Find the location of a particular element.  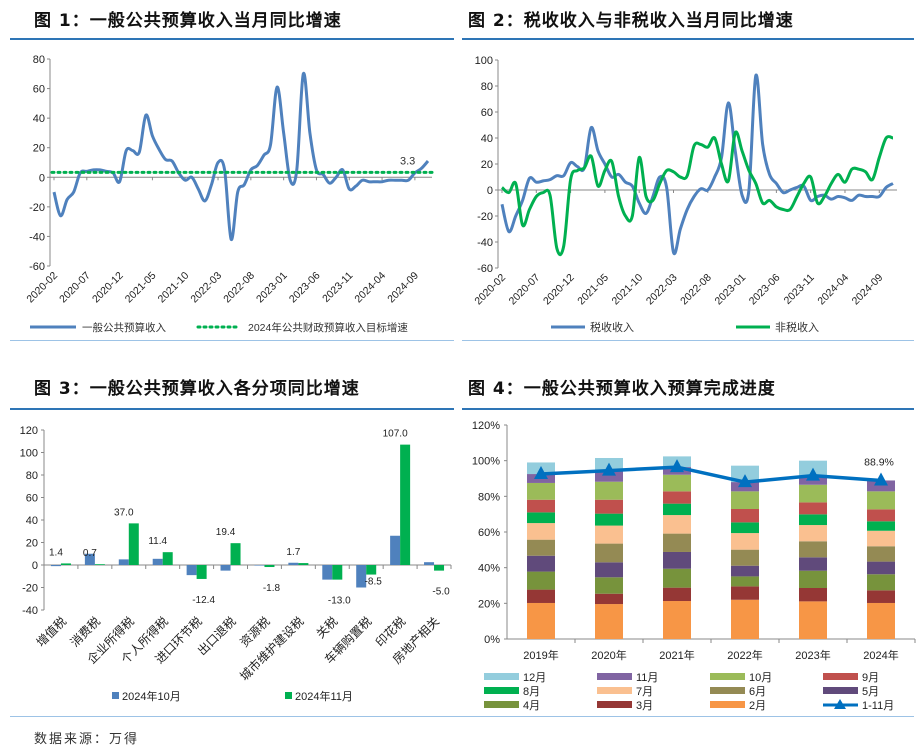

stack-segment-7月 is located at coordinates (609, 534).